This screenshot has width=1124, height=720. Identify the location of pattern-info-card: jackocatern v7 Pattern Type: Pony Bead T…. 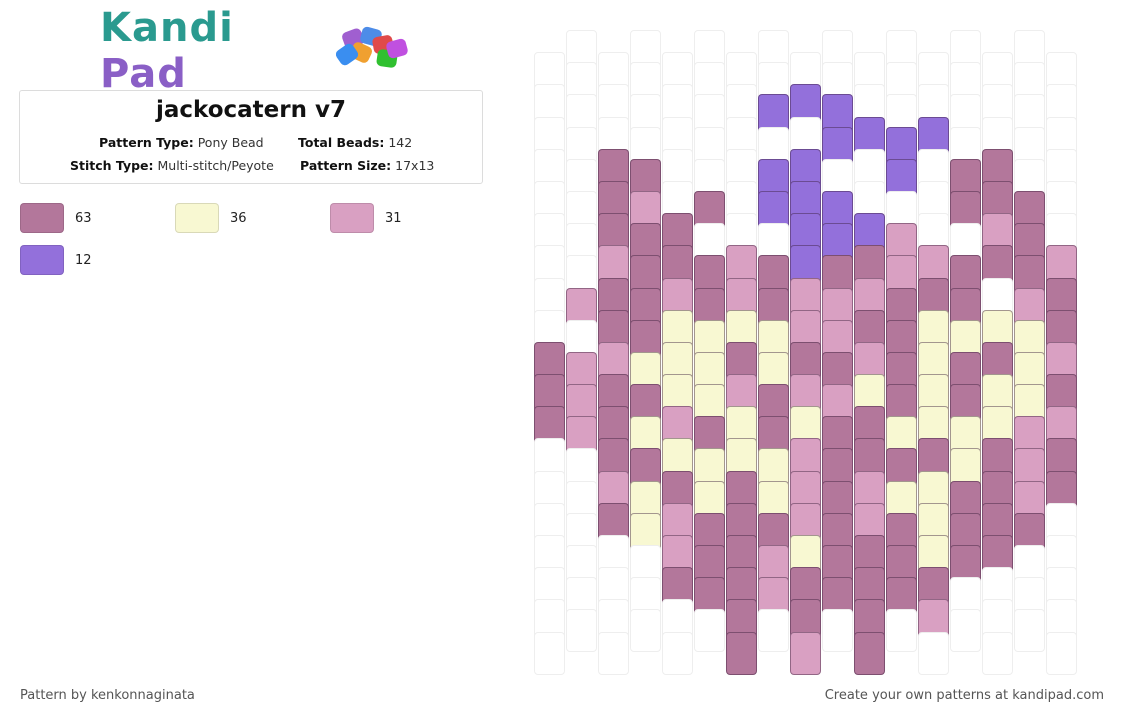
(251, 137).